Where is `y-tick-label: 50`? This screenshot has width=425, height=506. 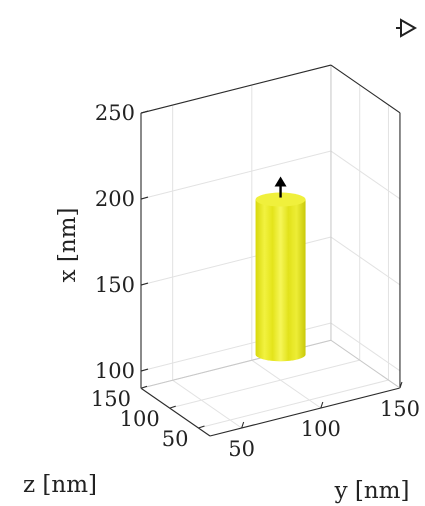
y-tick-label: 50 is located at coordinates (241, 449).